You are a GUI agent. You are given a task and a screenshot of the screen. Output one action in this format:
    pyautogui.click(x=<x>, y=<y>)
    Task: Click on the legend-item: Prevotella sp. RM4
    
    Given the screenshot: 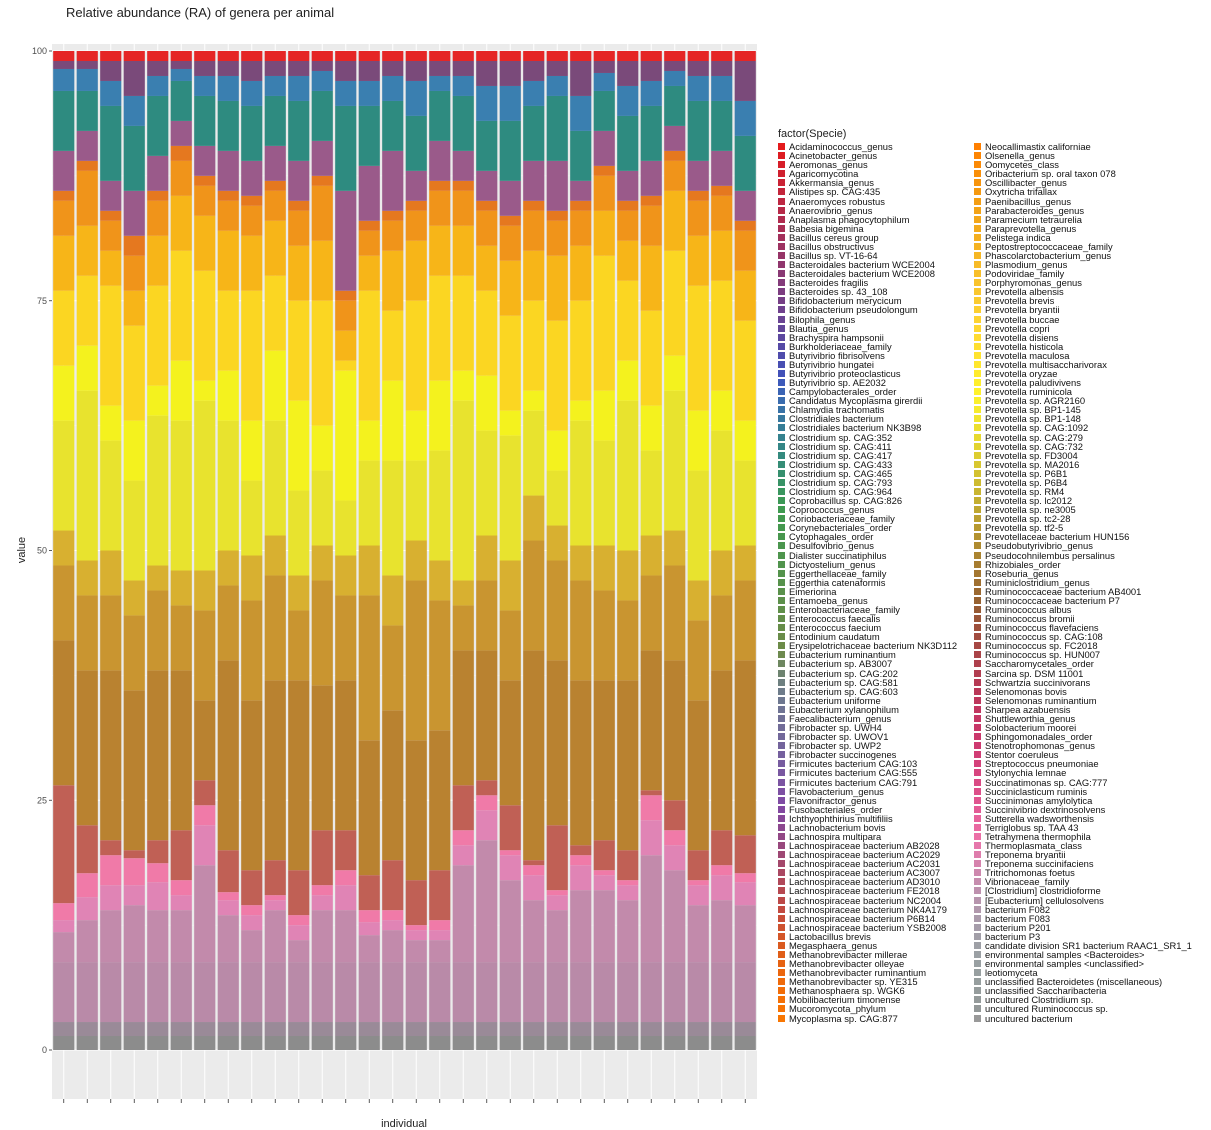 What is the action you would take?
    pyautogui.click(x=1072, y=491)
    